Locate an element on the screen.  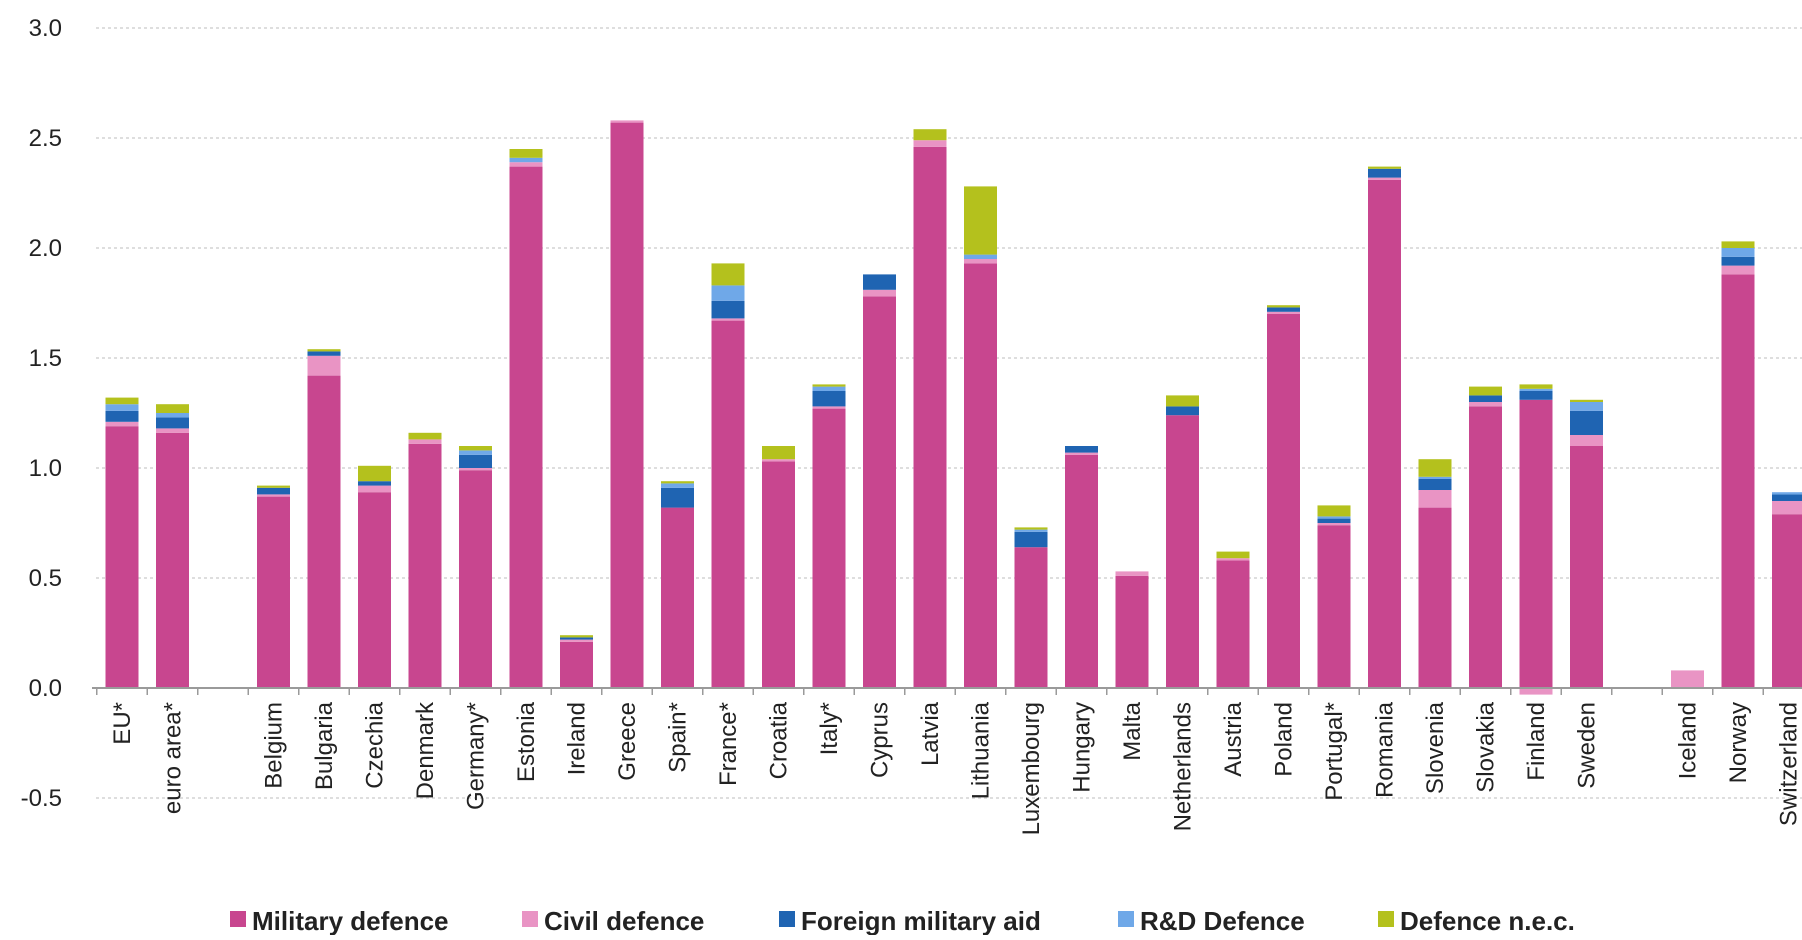
x-category-label: Latvia is located at coordinates (930, 733).